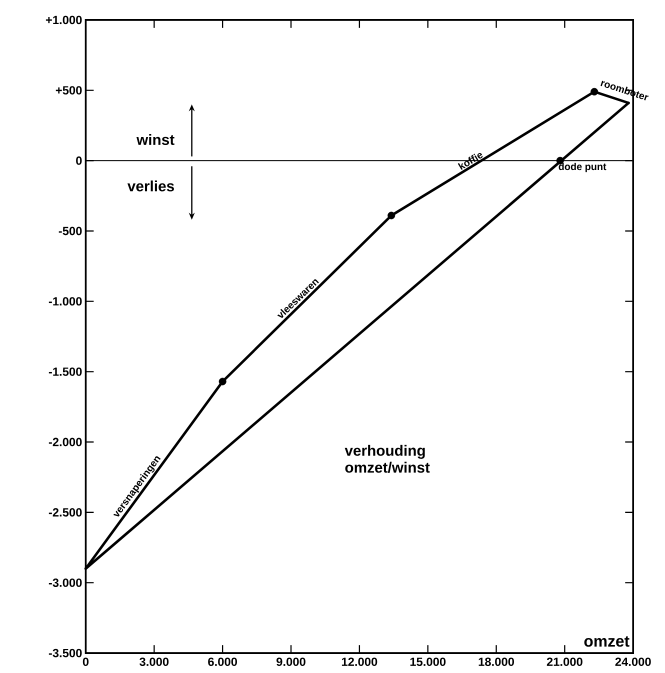  Describe the element at coordinates (360, 662) in the screenshot. I see `x-tick-label: 12.000` at that location.